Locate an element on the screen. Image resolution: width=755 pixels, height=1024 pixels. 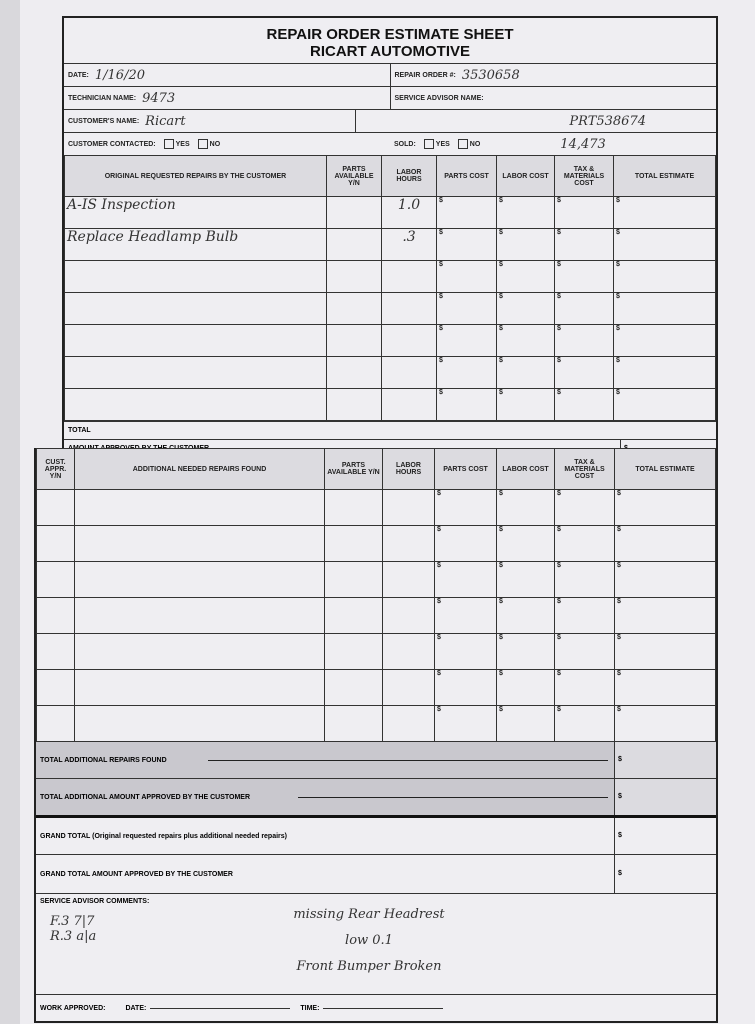
repair-description: A-IS Inspection is located at coordinates (195, 212).